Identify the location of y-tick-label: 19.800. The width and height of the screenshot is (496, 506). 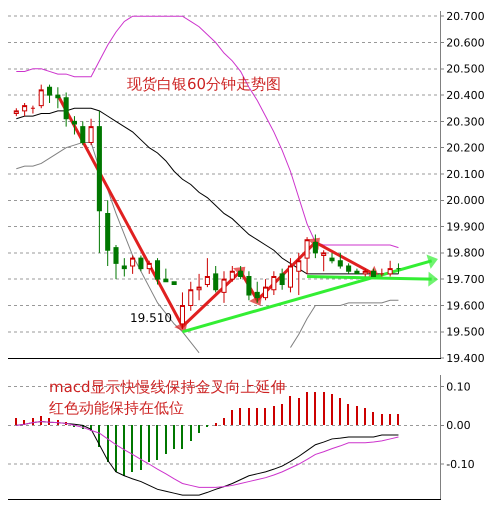
(465, 253).